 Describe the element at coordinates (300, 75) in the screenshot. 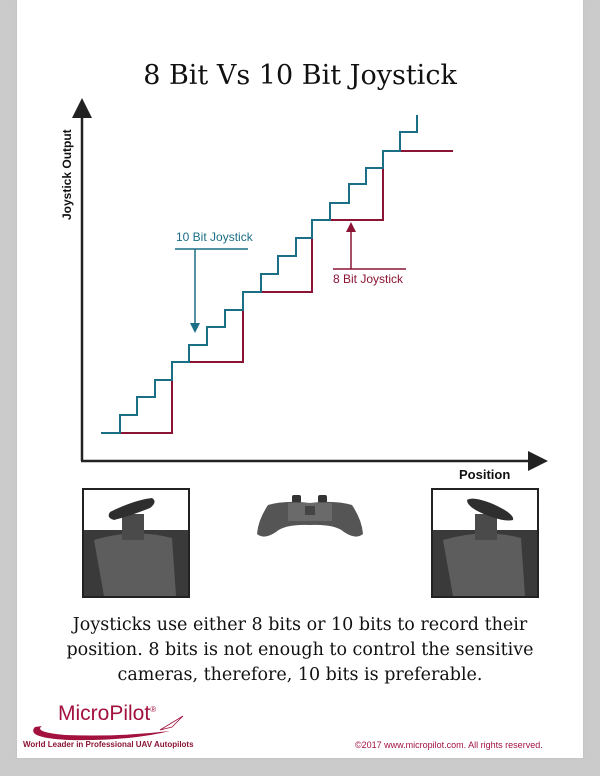

I see `poster-title: 8 Bit Vs 10 Bit Joystick` at that location.